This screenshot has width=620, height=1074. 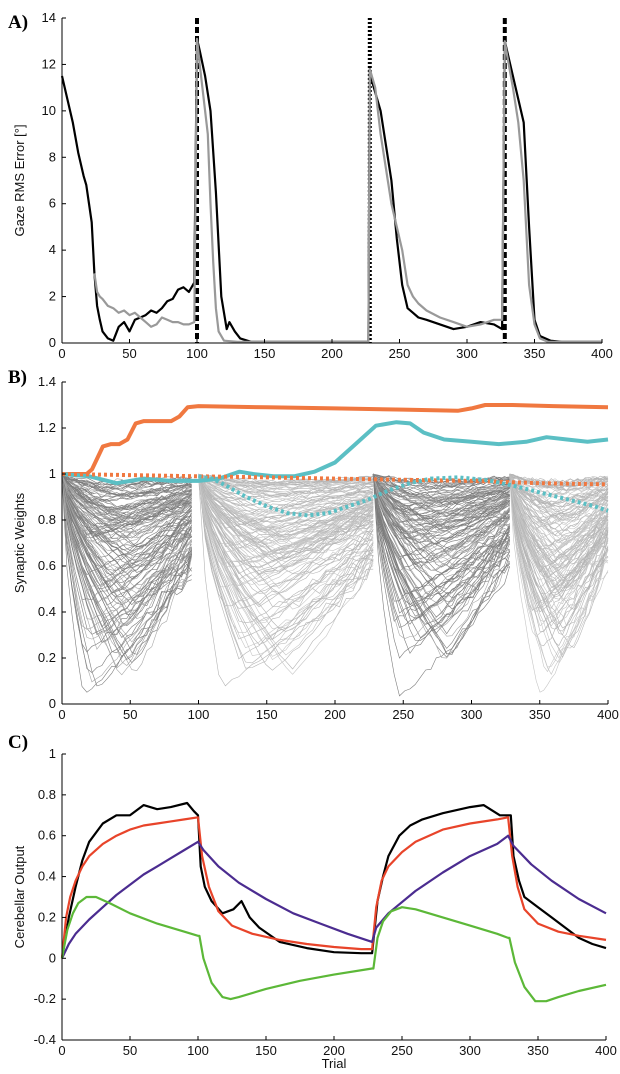 What do you see at coordinates (197, 353) in the screenshot?
I see `x-tick-label: 100` at bounding box center [197, 353].